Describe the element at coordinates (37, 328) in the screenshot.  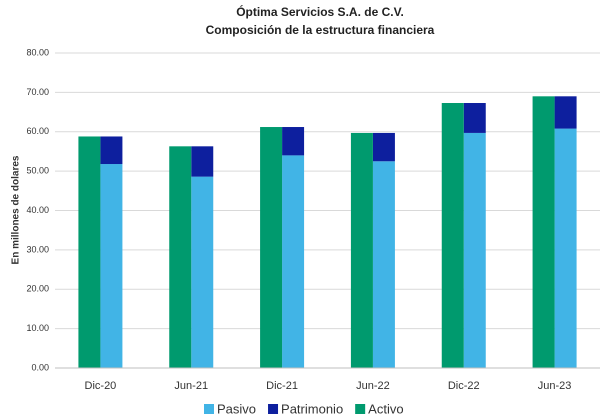
I see `y-tick-label: 10.00` at that location.